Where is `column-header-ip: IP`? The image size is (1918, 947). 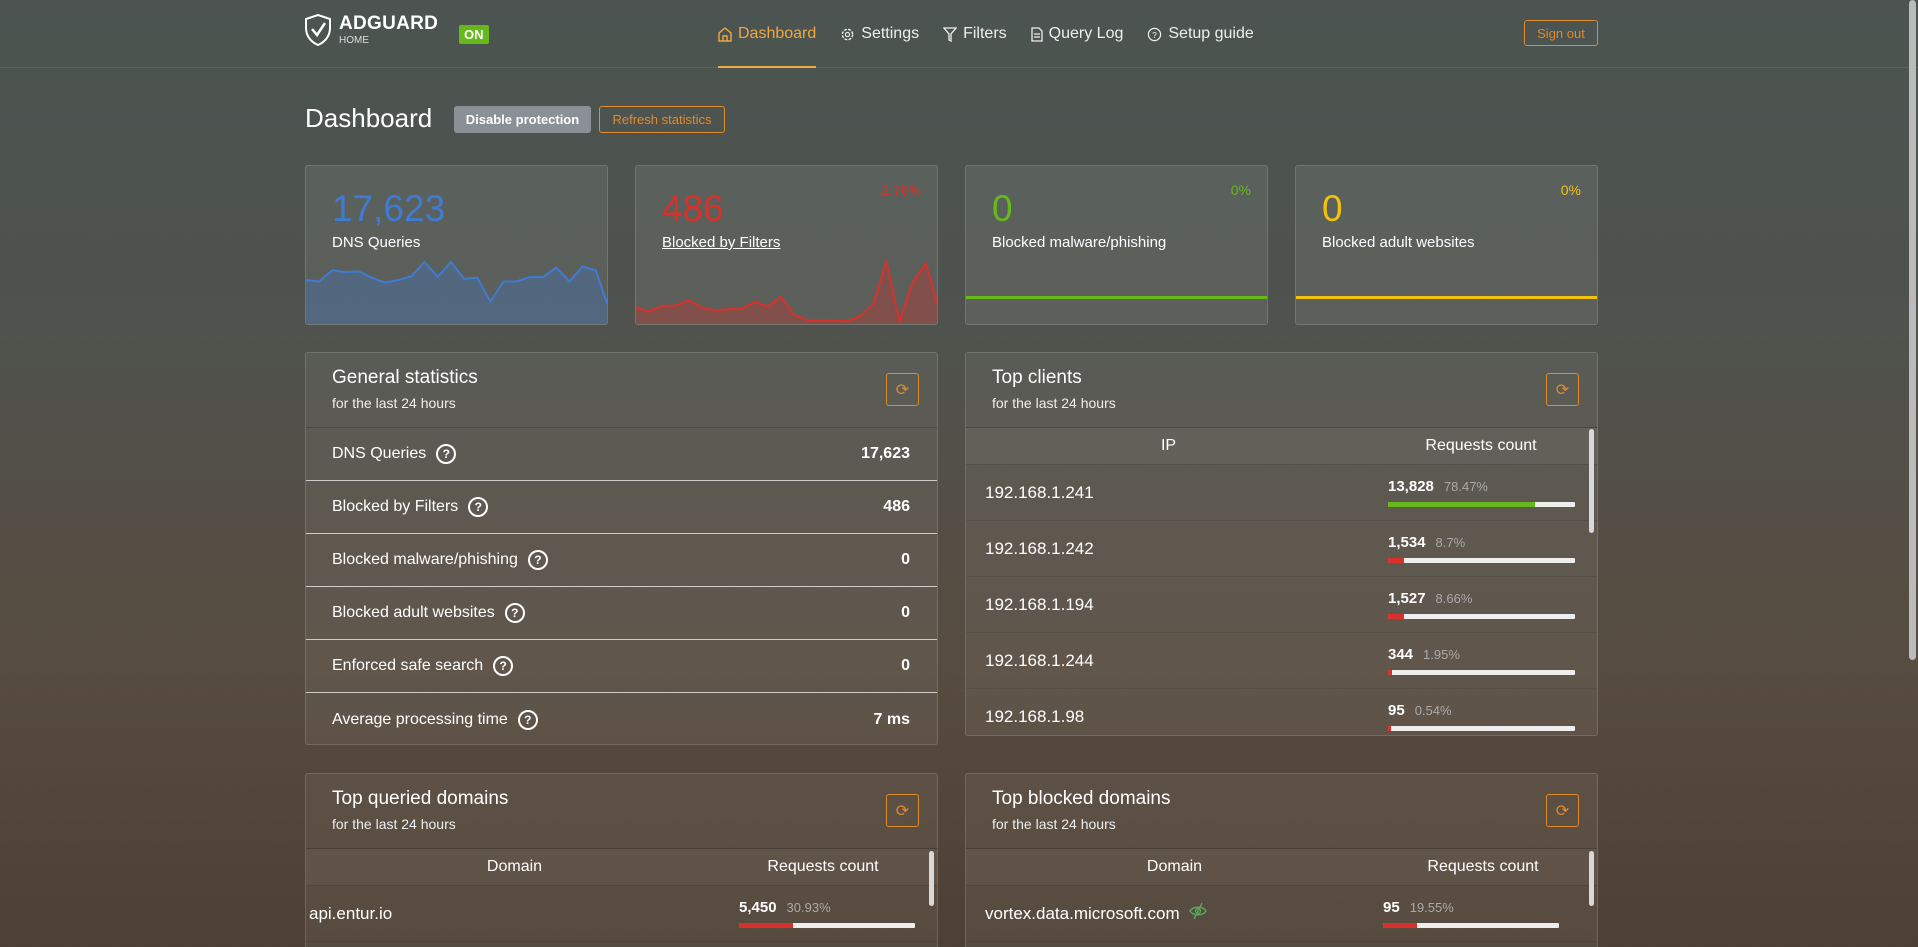 column-header-ip: IP is located at coordinates (1168, 445).